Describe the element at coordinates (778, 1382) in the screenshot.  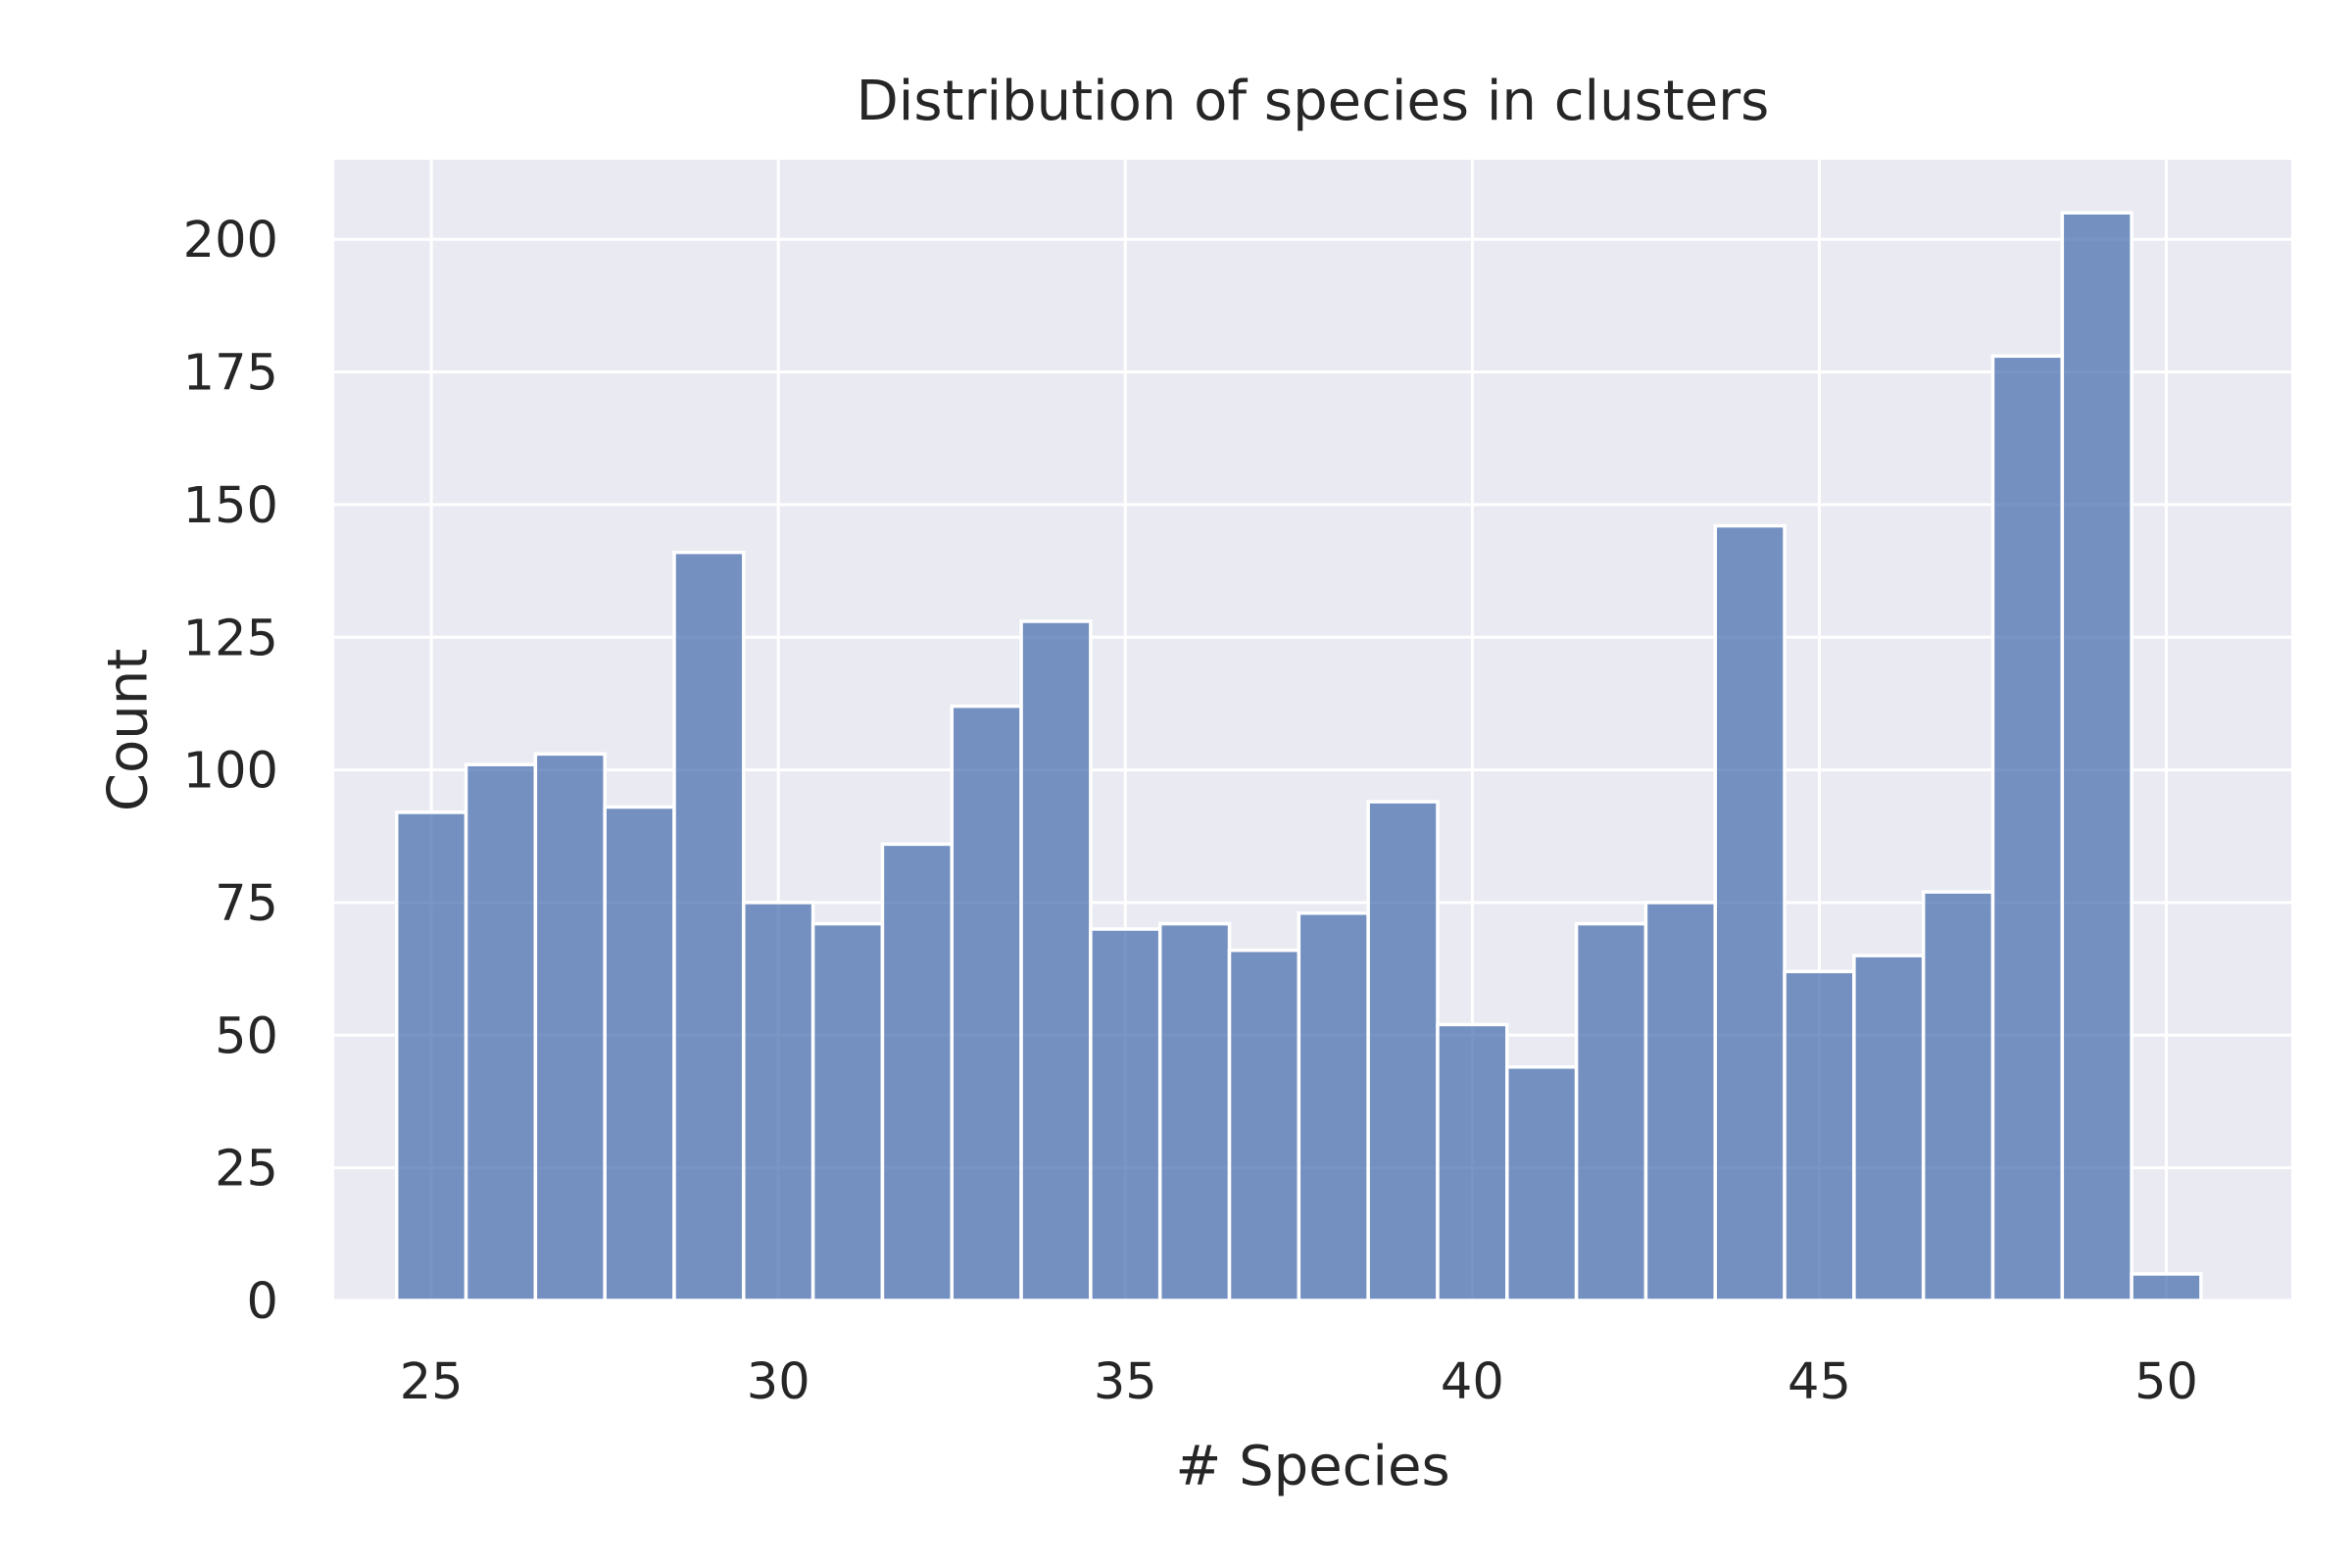
I see `x-tick-label: 30` at that location.